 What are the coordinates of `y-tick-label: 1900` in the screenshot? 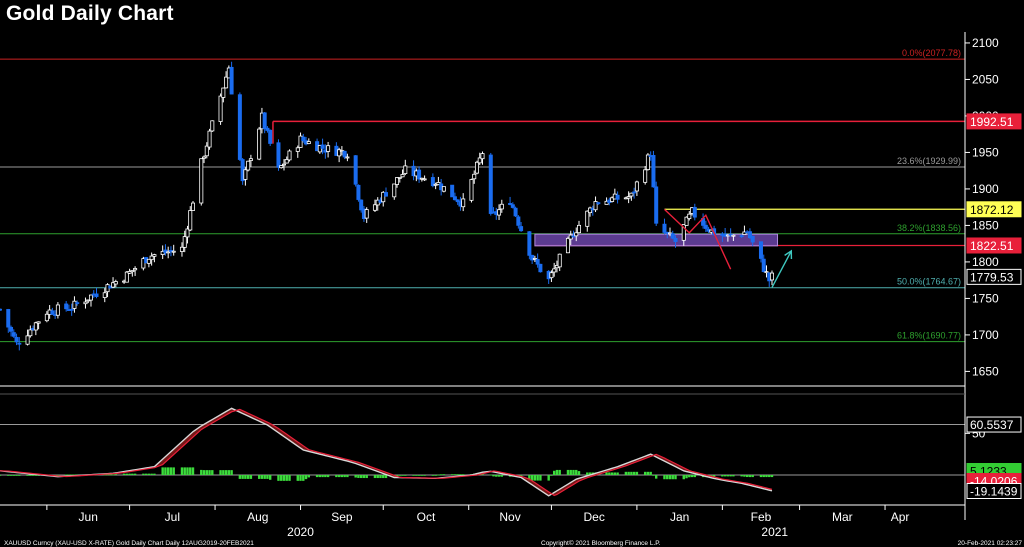 It's located at (985, 189).